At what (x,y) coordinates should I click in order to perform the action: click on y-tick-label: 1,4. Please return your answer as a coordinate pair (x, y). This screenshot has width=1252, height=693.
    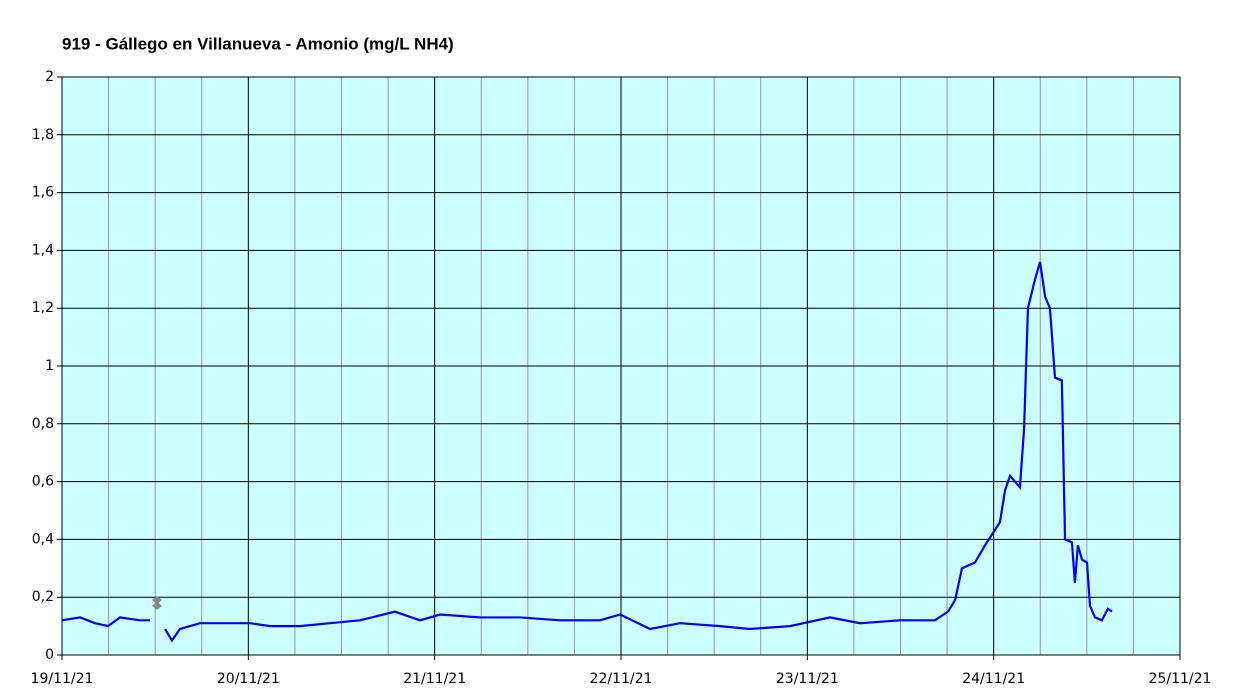
    Looking at the image, I should click on (43, 250).